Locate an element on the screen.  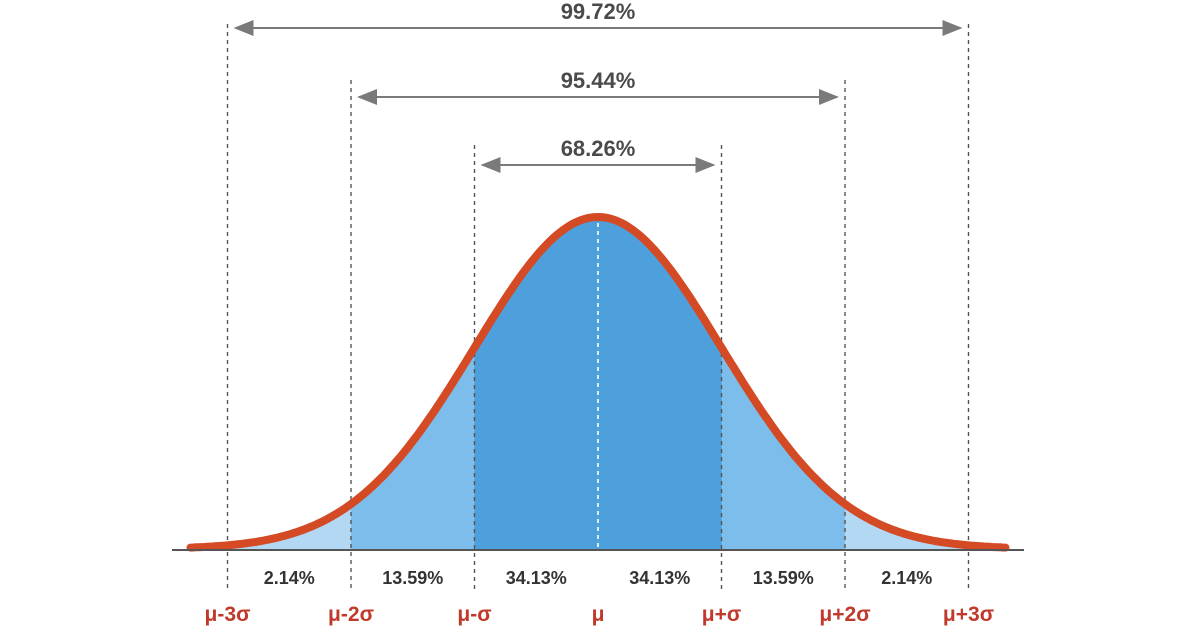
tick-label-6: μ+2σ is located at coordinates (844, 614).